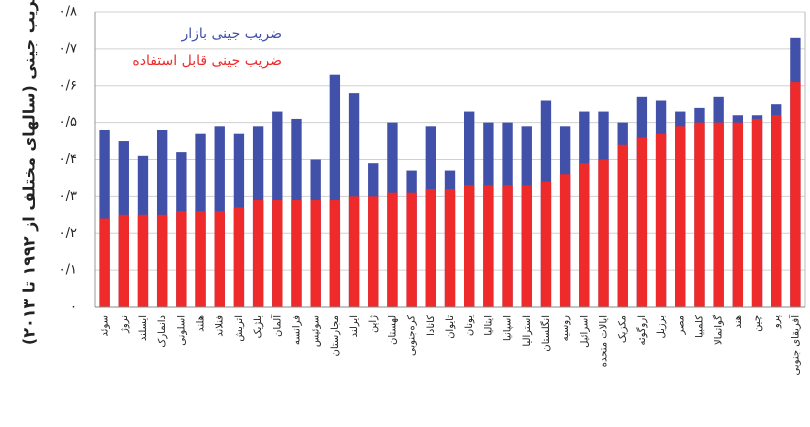 This screenshot has height=427, width=810. I want to click on x-tick-label: کلمبیا, so click(699, 326).